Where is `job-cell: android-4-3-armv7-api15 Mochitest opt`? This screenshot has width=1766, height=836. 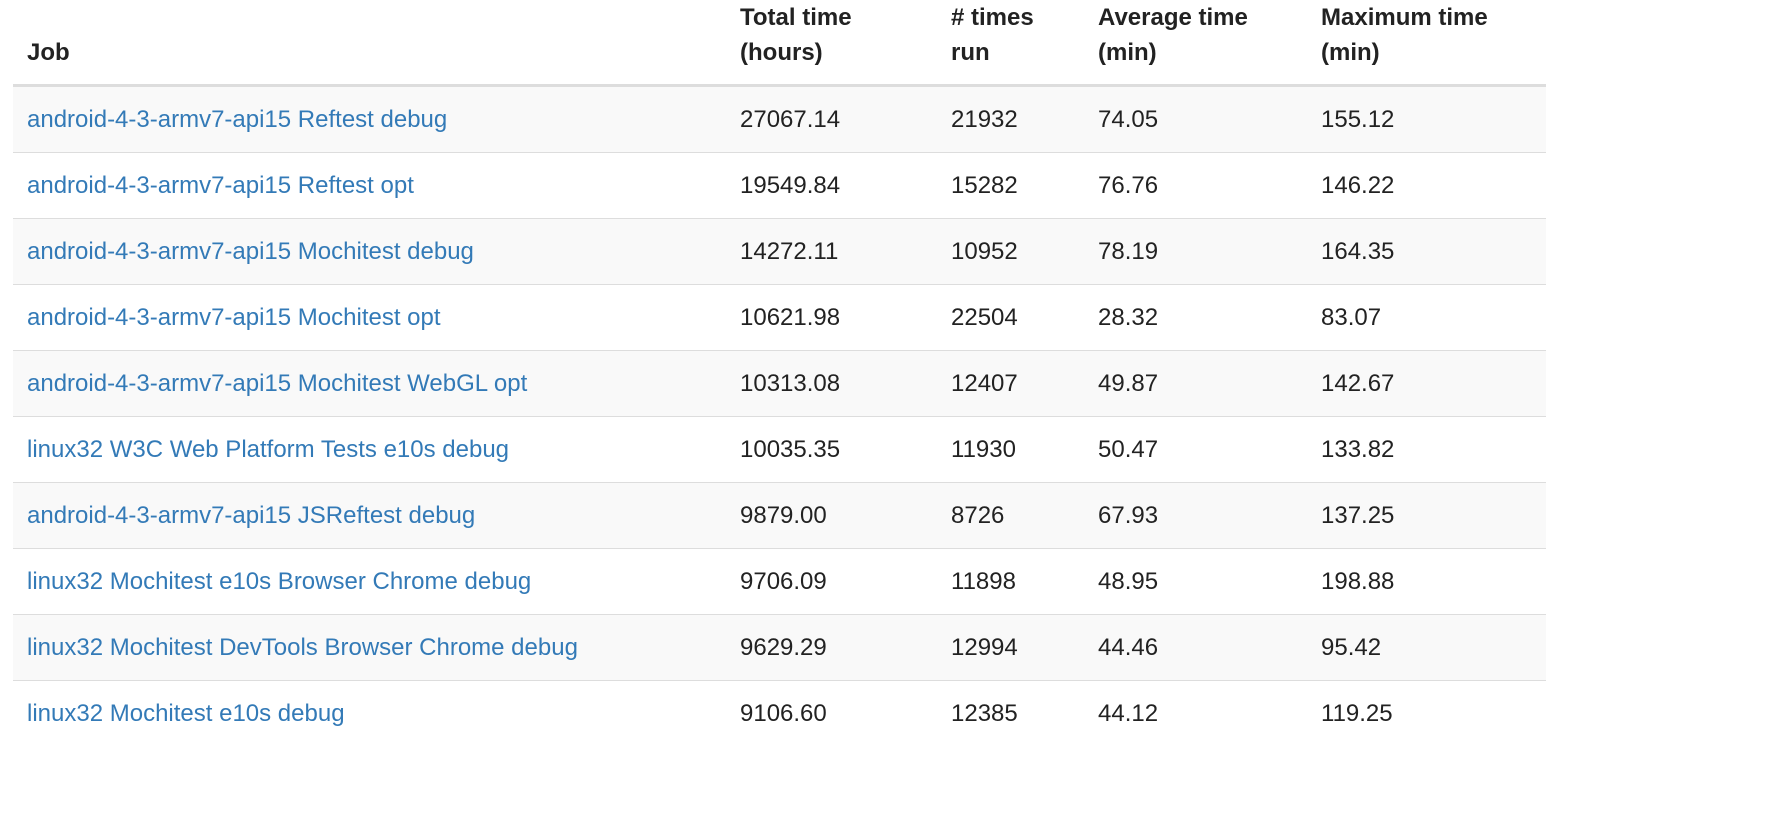 job-cell: android-4-3-armv7-api15 Mochitest opt is located at coordinates (369, 317).